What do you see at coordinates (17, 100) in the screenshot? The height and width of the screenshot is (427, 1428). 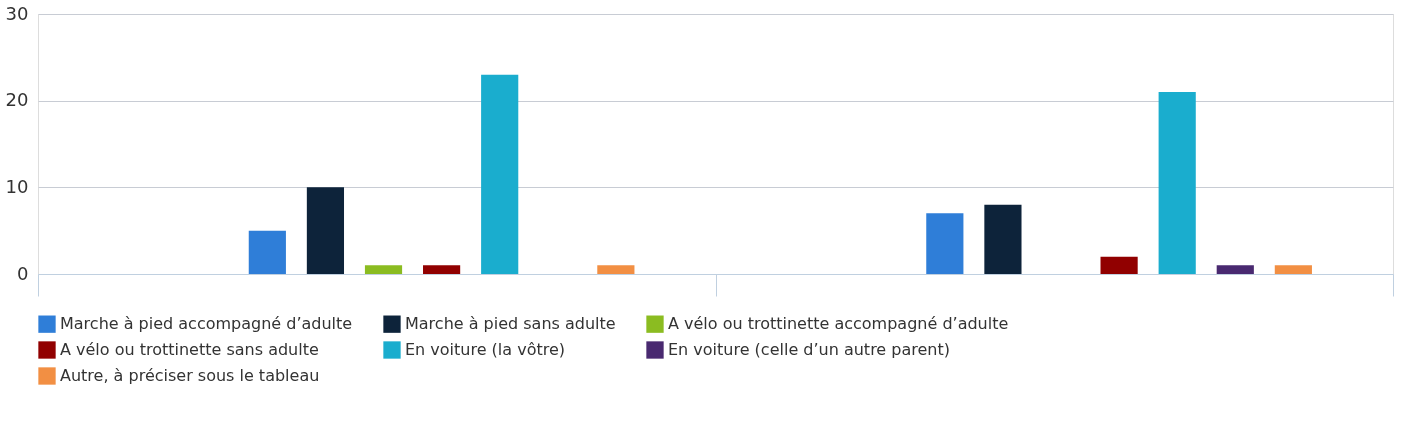 I see `y-tick-label: 20` at bounding box center [17, 100].